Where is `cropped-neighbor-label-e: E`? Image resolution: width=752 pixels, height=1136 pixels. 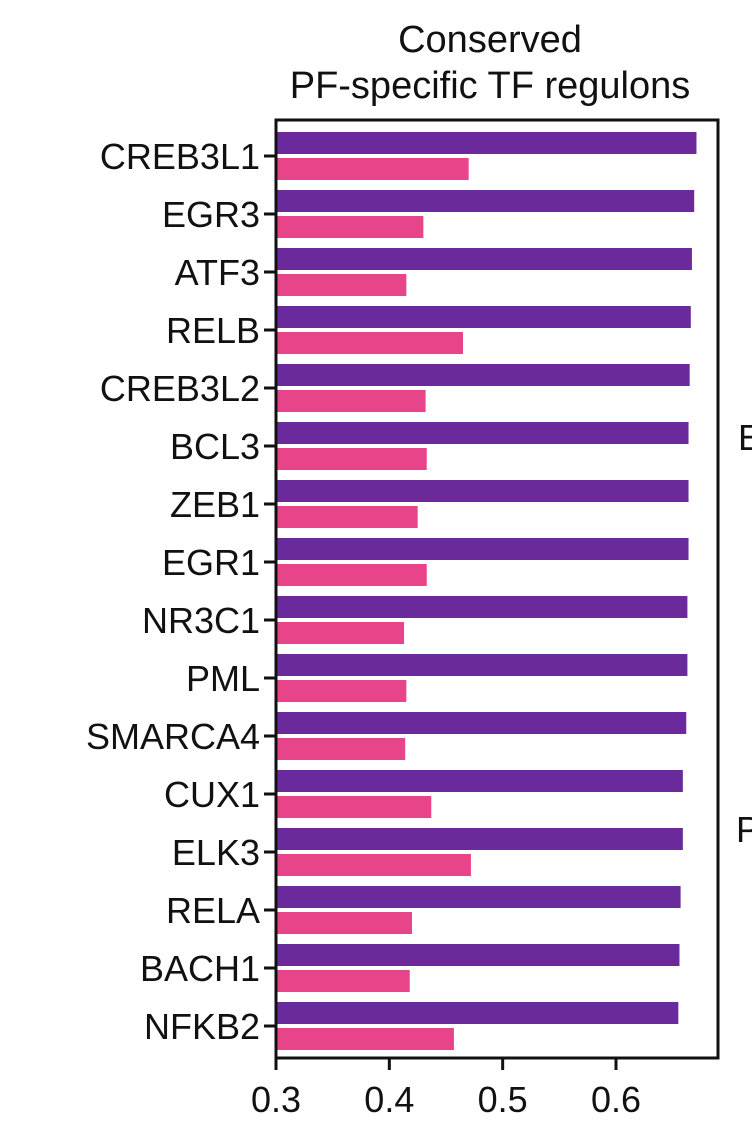 cropped-neighbor-label-e: E is located at coordinates (745, 437).